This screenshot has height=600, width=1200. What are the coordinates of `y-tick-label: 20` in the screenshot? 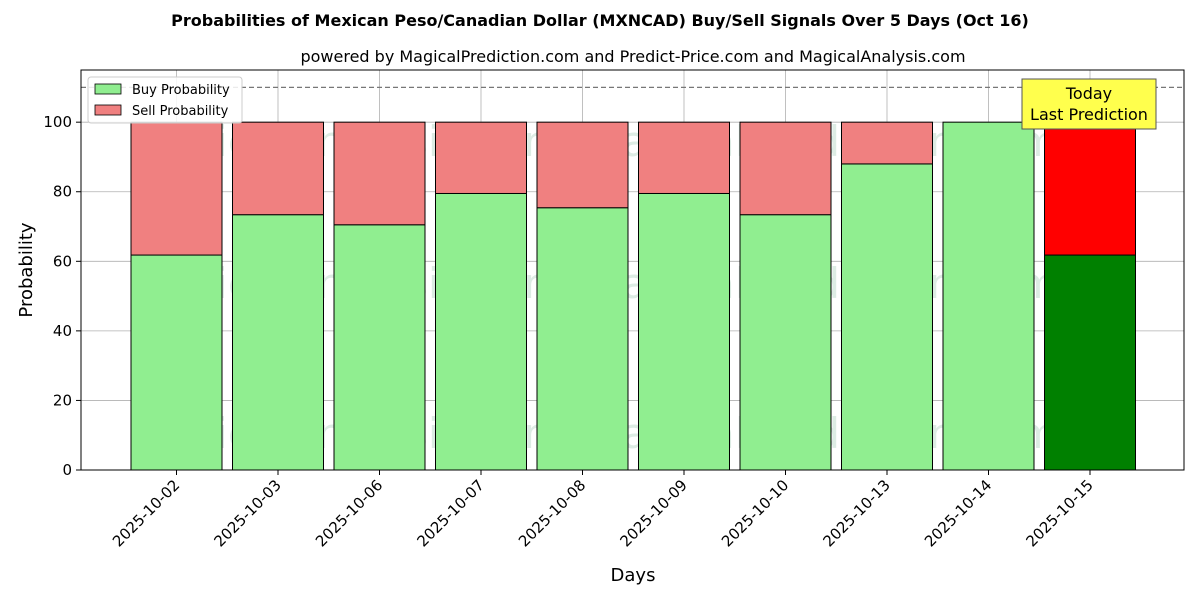 It's located at (62, 400).